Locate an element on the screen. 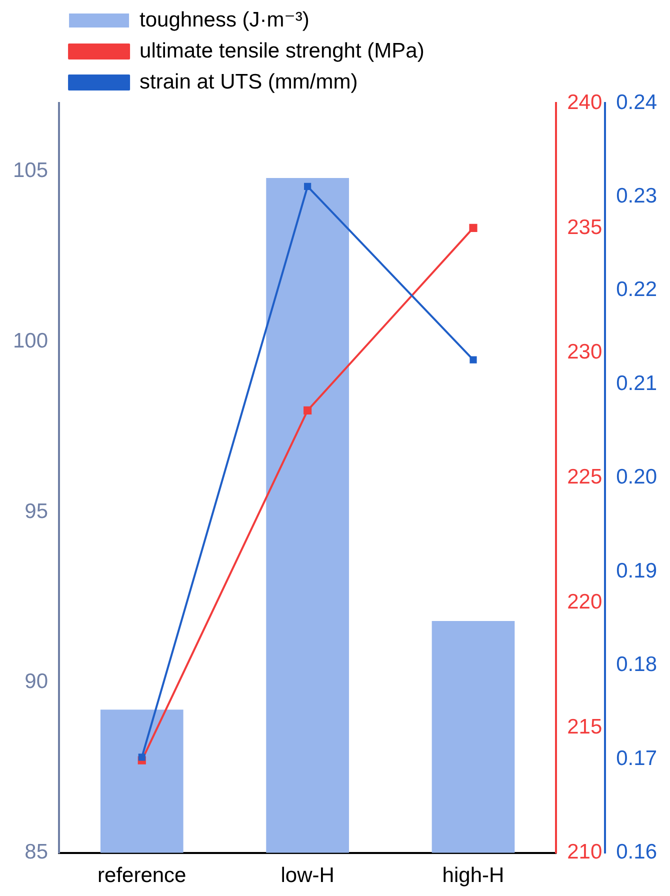 The width and height of the screenshot is (670, 896). y-tick-label: 95 is located at coordinates (36, 511).